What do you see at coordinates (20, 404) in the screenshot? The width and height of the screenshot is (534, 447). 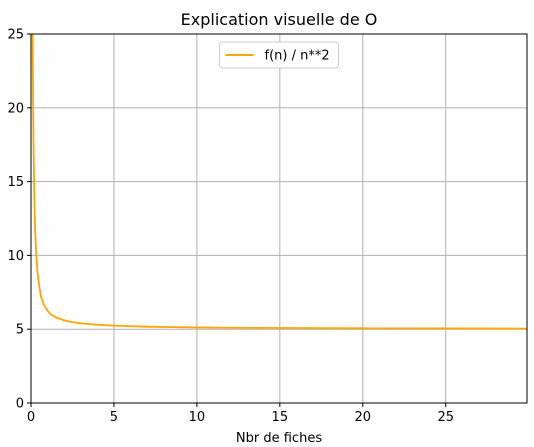 I see `y-tick-label: 0` at bounding box center [20, 404].